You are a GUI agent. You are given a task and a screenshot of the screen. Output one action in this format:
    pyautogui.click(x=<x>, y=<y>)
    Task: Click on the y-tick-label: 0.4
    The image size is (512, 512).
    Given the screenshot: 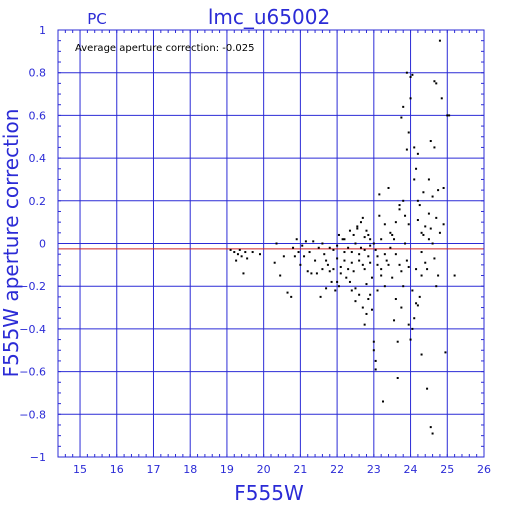 What is the action you would take?
    pyautogui.click(x=38, y=158)
    